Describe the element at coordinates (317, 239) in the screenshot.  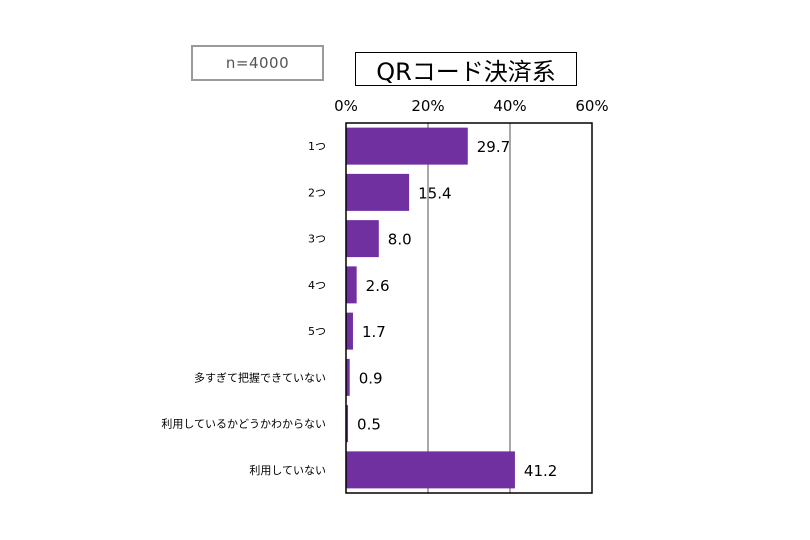
I see `category-label: 3つ` at that location.